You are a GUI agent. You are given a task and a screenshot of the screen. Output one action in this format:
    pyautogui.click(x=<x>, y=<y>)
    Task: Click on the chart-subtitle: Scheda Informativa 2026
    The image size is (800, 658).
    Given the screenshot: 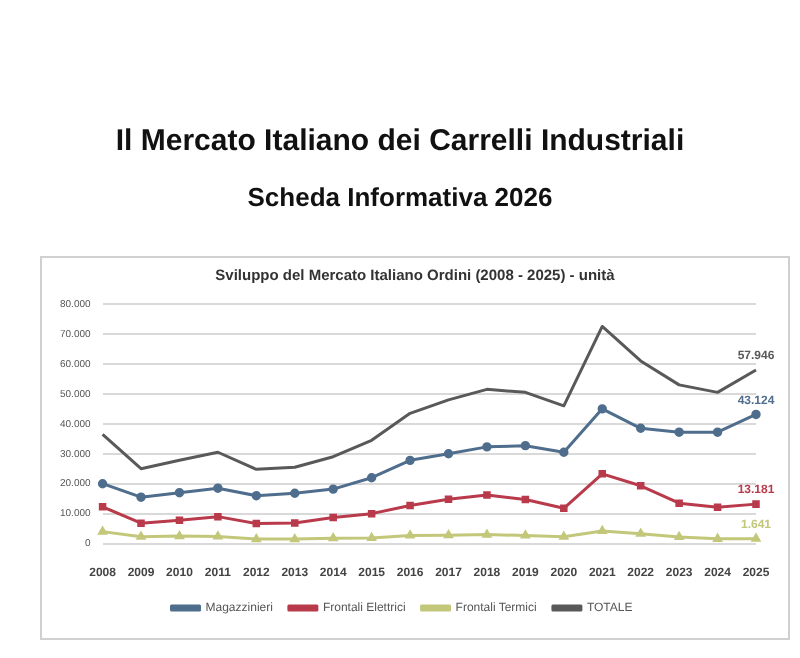 What is the action you would take?
    pyautogui.click(x=400, y=197)
    